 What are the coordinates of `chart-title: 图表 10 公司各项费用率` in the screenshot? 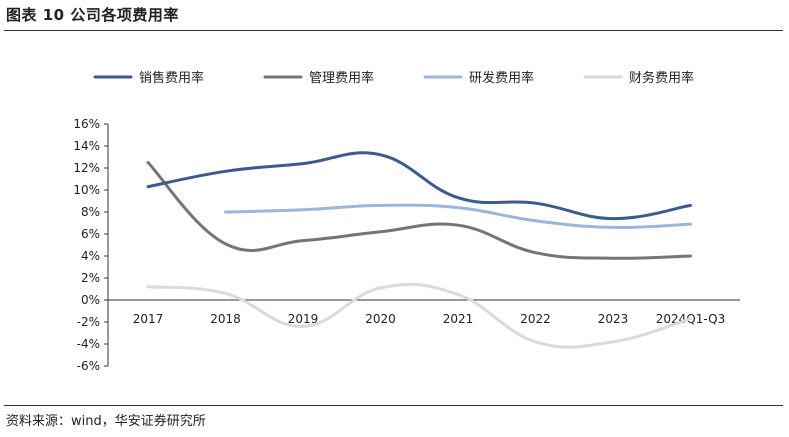 It's located at (92, 15).